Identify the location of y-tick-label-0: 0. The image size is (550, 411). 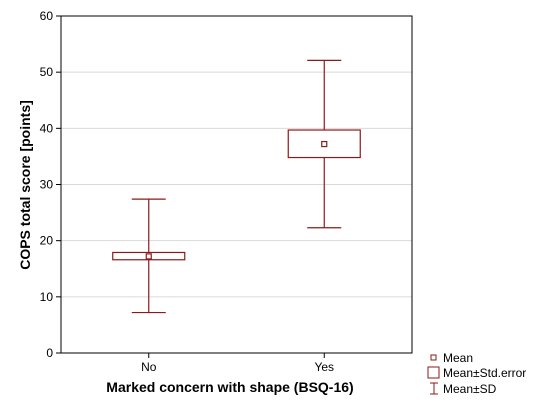
(49, 353).